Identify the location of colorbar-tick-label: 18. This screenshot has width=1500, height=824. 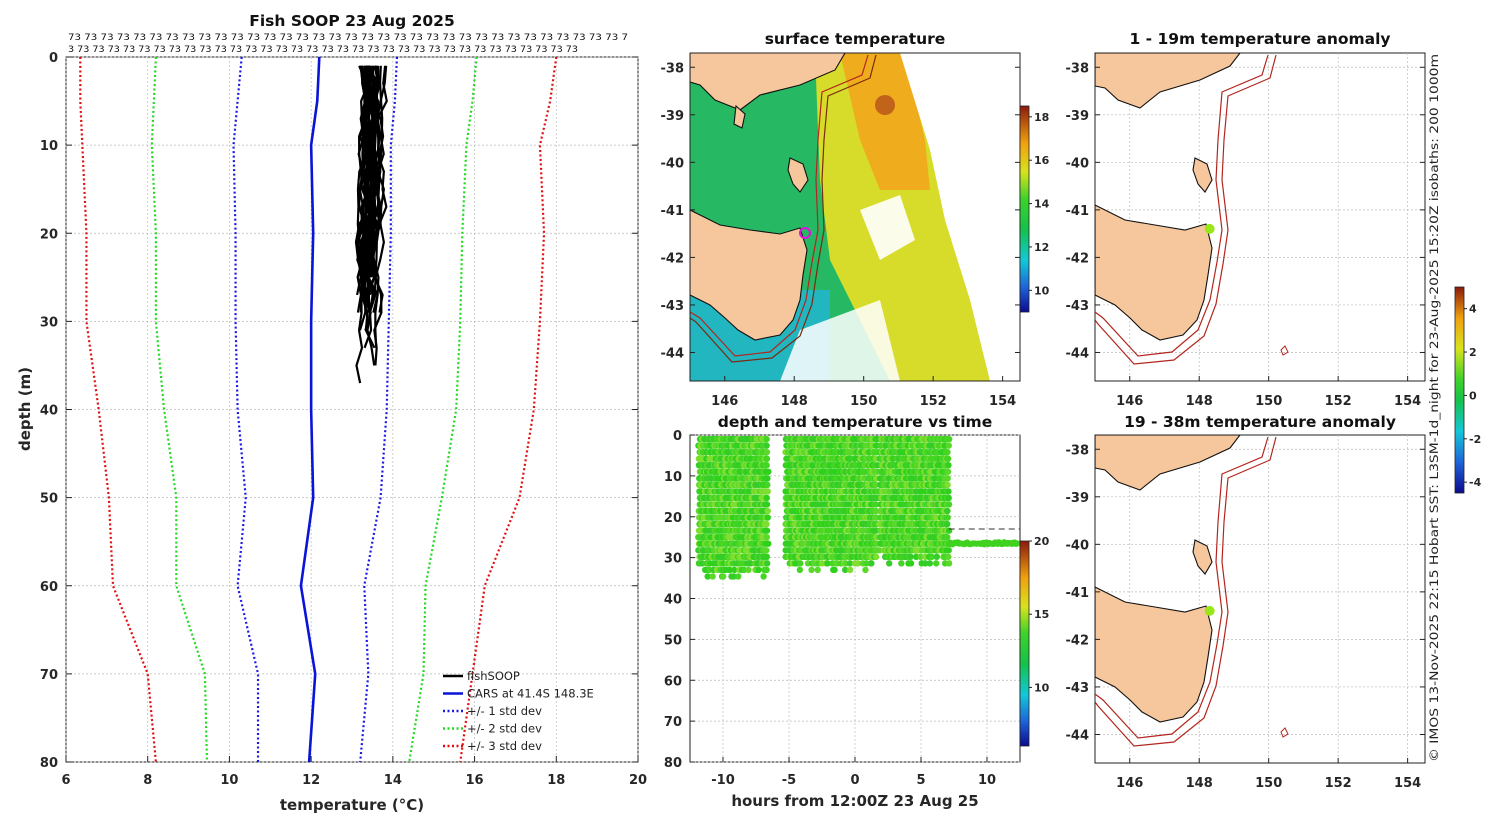
(1041, 117).